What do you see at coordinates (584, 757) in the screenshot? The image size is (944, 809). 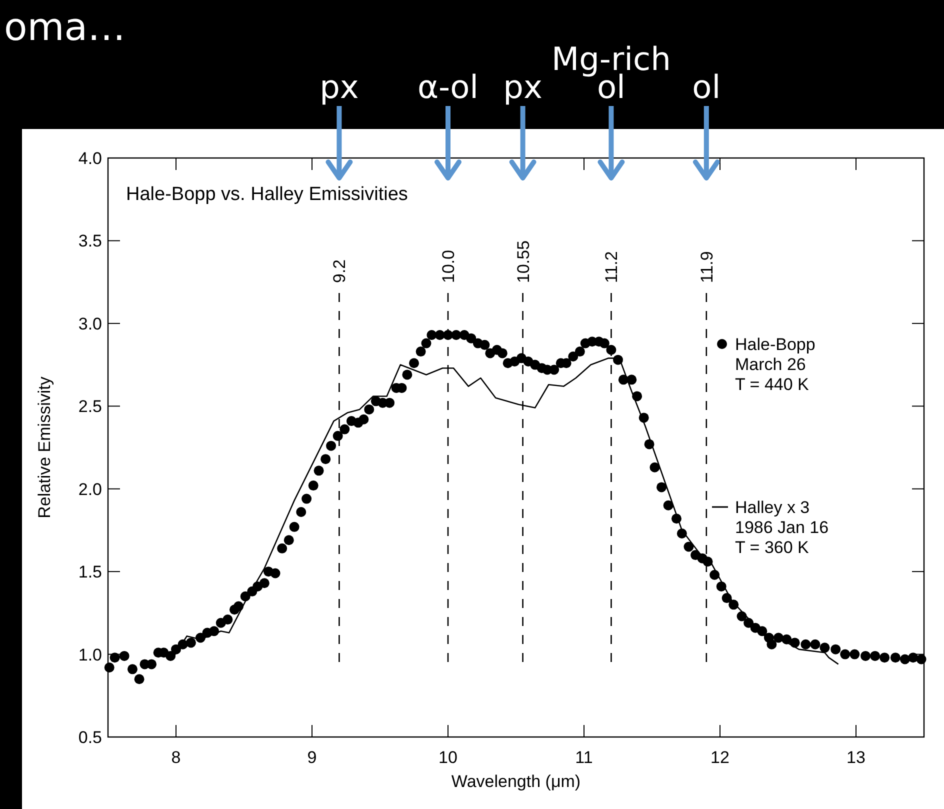 I see `x-tick-label: 11` at bounding box center [584, 757].